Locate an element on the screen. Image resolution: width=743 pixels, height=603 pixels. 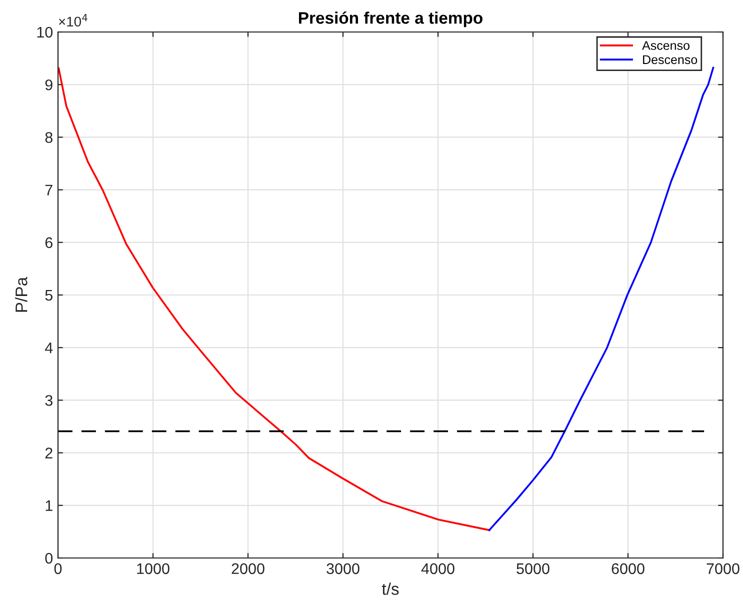
x-tick-label: 2000 is located at coordinates (248, 568).